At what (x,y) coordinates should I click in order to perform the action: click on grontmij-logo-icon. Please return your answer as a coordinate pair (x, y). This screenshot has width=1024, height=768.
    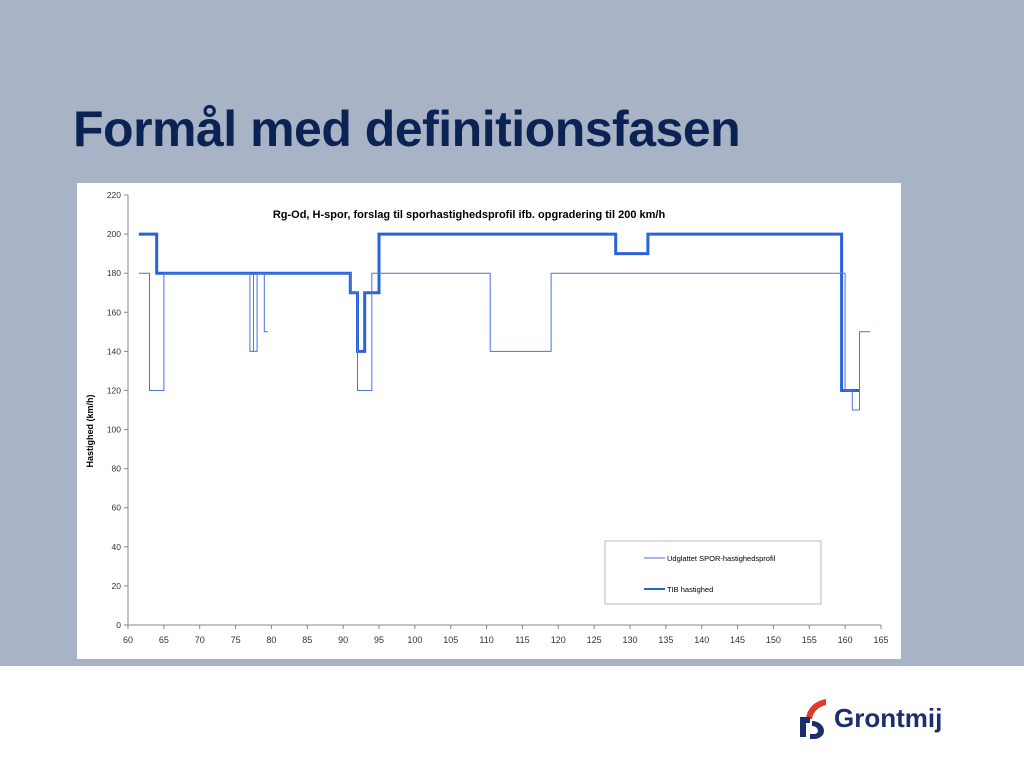
    Looking at the image, I should click on (813, 719).